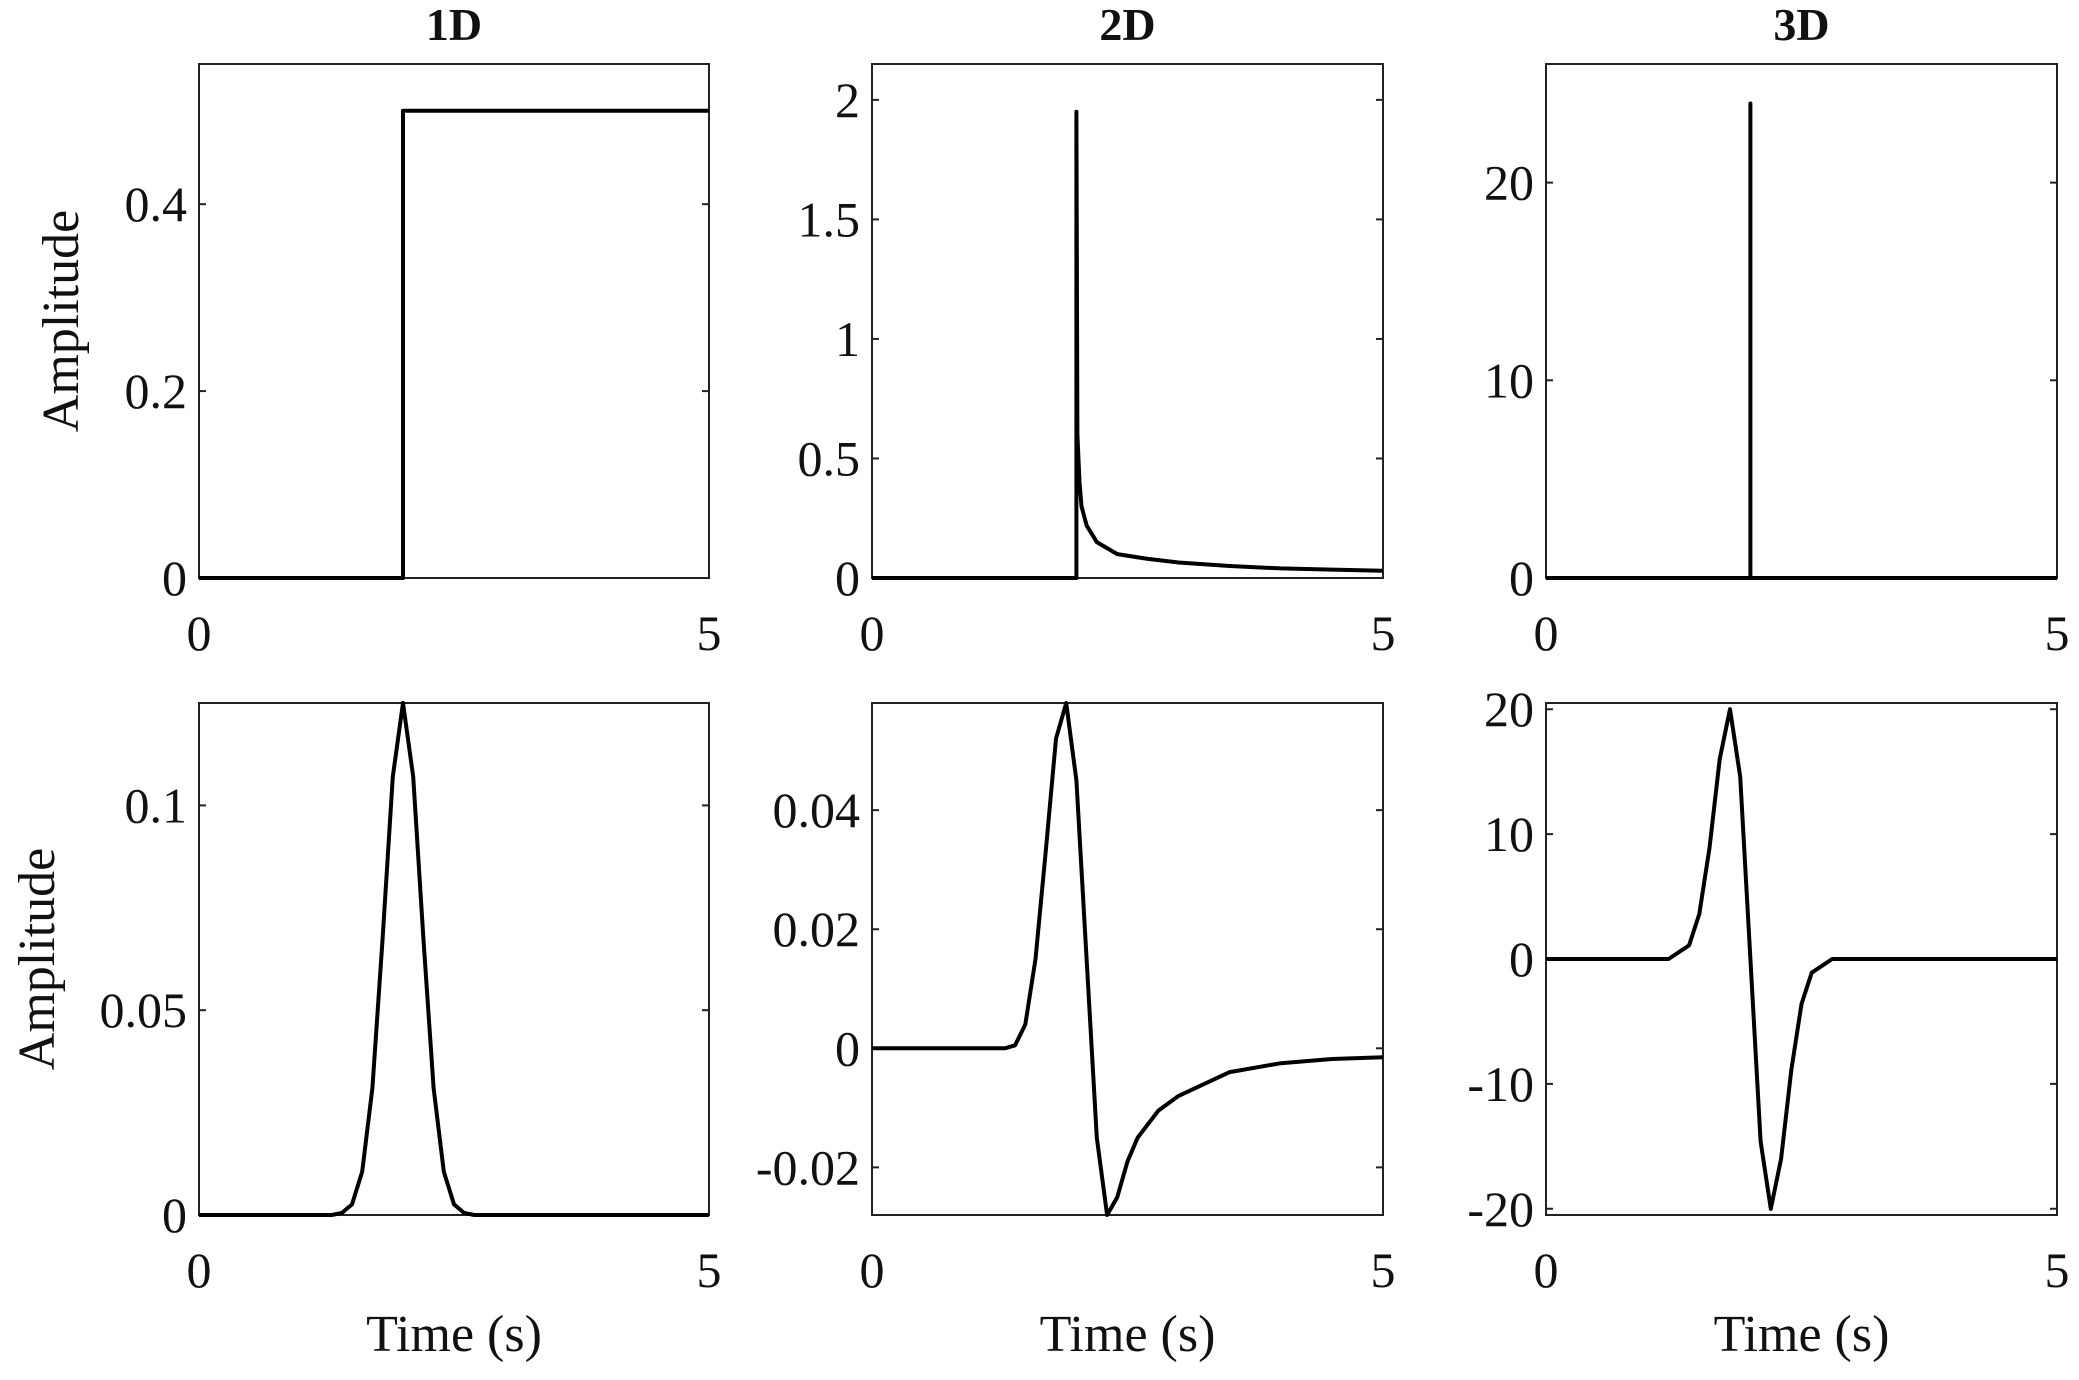 The height and width of the screenshot is (1380, 2079). What do you see at coordinates (847, 339) in the screenshot?
I see `y-tick-label: 1` at bounding box center [847, 339].